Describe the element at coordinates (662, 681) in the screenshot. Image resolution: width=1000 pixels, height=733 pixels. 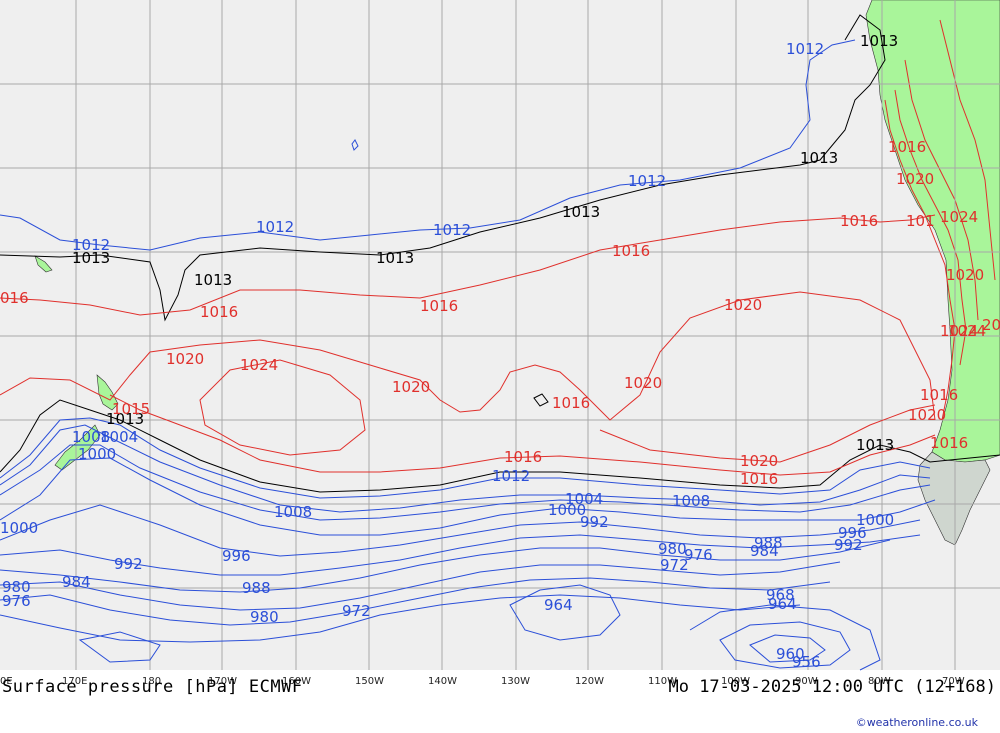
I see `lon-tick: 110W` at that location.